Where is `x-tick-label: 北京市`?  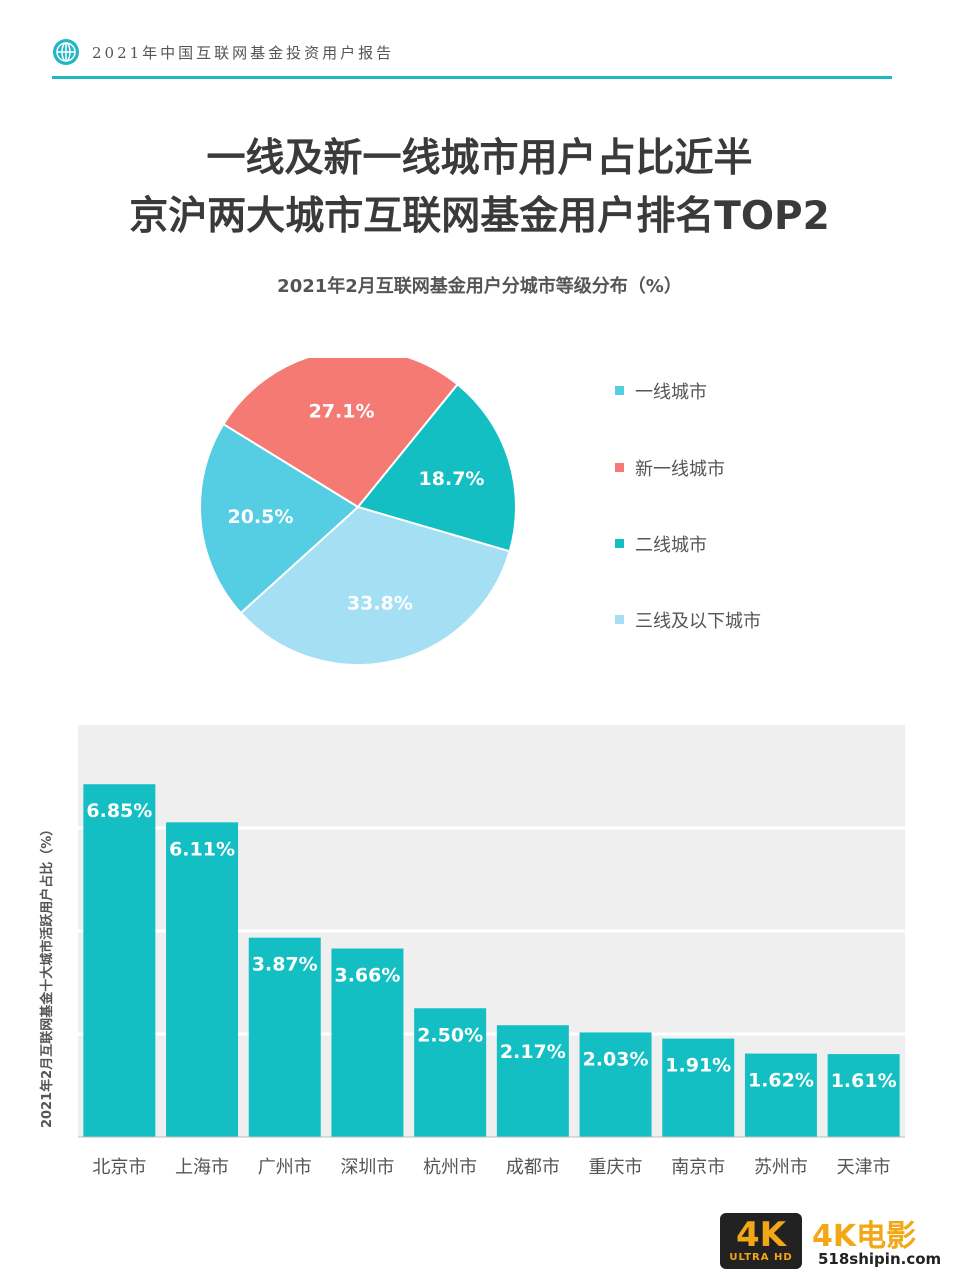 x-tick-label: 北京市 is located at coordinates (119, 1167).